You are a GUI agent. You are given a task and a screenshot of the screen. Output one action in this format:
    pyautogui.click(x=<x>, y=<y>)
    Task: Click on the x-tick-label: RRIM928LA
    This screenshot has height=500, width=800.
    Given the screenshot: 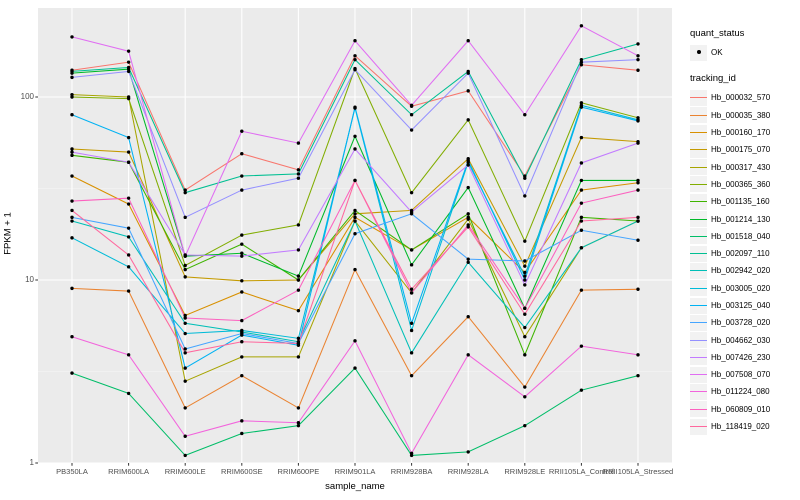 What is the action you would take?
    pyautogui.click(x=468, y=471)
    